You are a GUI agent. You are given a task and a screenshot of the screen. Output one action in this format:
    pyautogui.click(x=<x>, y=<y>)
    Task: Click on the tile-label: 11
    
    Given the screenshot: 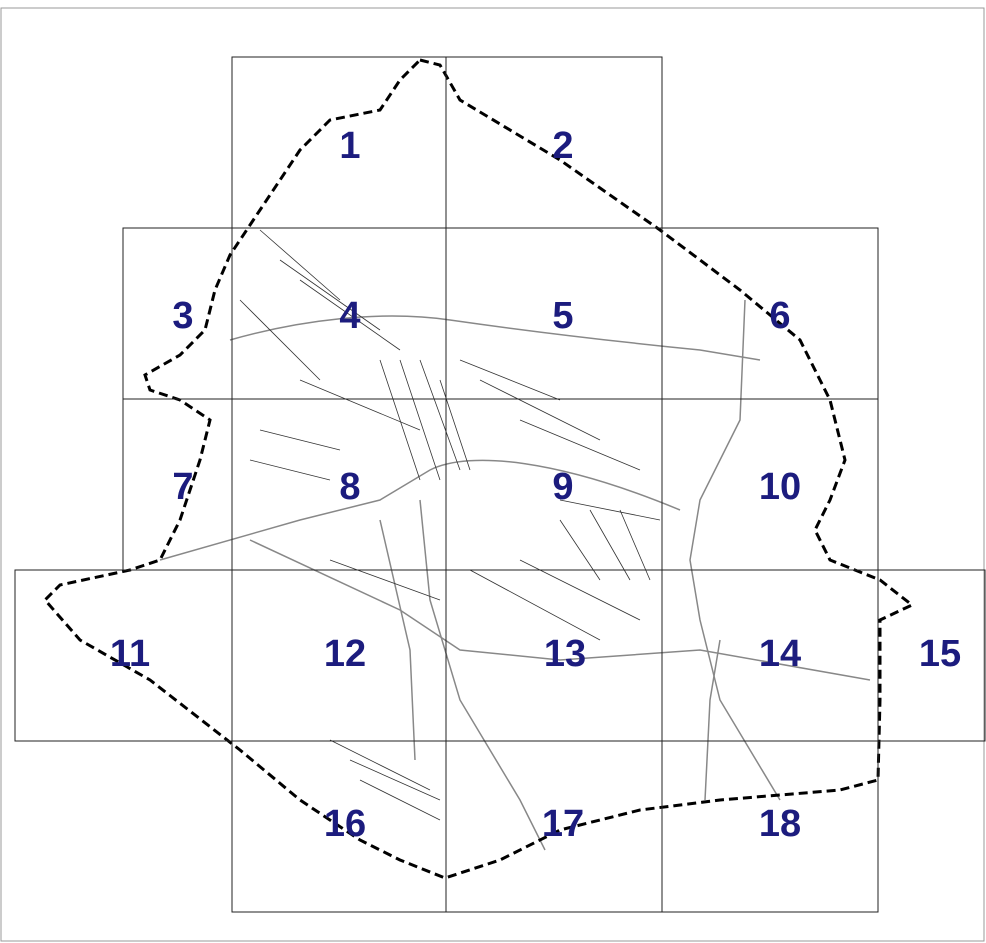 What is the action you would take?
    pyautogui.click(x=130, y=654)
    